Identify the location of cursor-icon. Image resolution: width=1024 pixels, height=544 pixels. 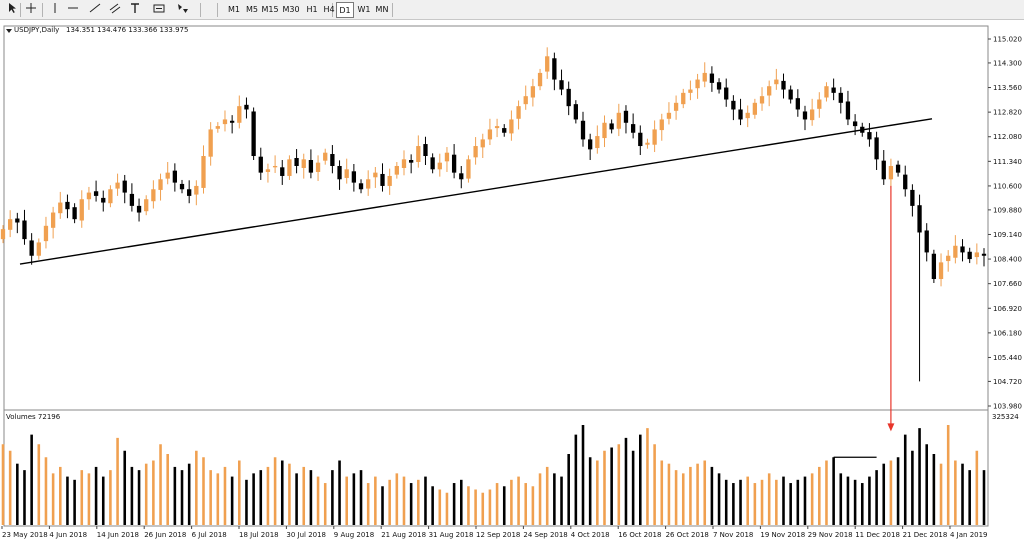
(13, 10).